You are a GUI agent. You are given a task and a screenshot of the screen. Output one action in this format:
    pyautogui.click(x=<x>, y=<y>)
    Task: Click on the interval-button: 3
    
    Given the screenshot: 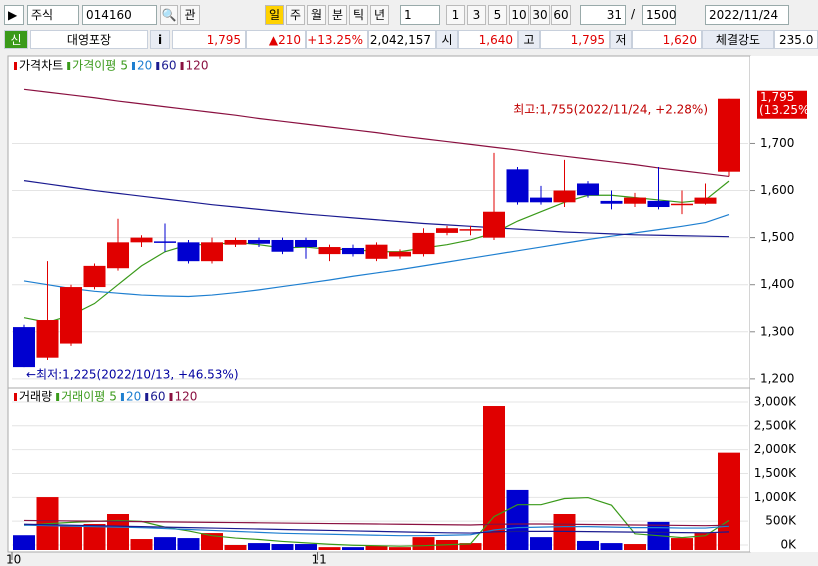 What is the action you would take?
    pyautogui.click(x=476, y=15)
    